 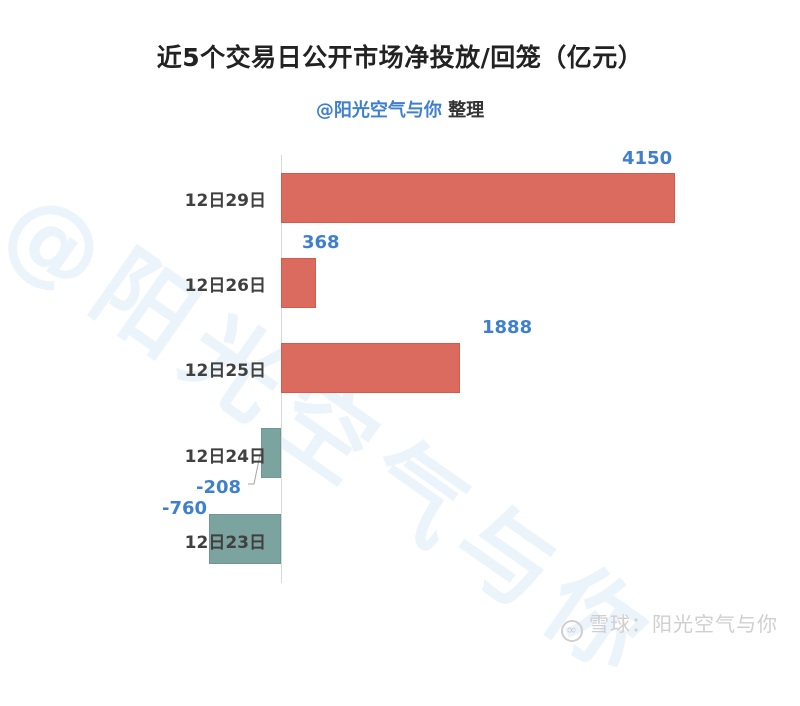 I want to click on category-label: 12日26日, so click(x=225, y=286).